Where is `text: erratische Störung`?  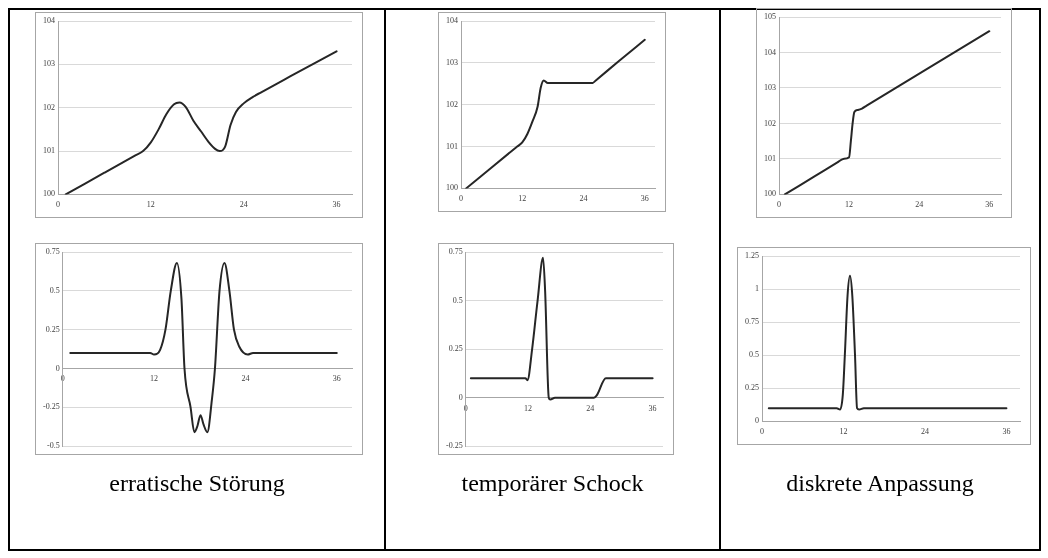
text: erratische Störung is located at coordinates (197, 483).